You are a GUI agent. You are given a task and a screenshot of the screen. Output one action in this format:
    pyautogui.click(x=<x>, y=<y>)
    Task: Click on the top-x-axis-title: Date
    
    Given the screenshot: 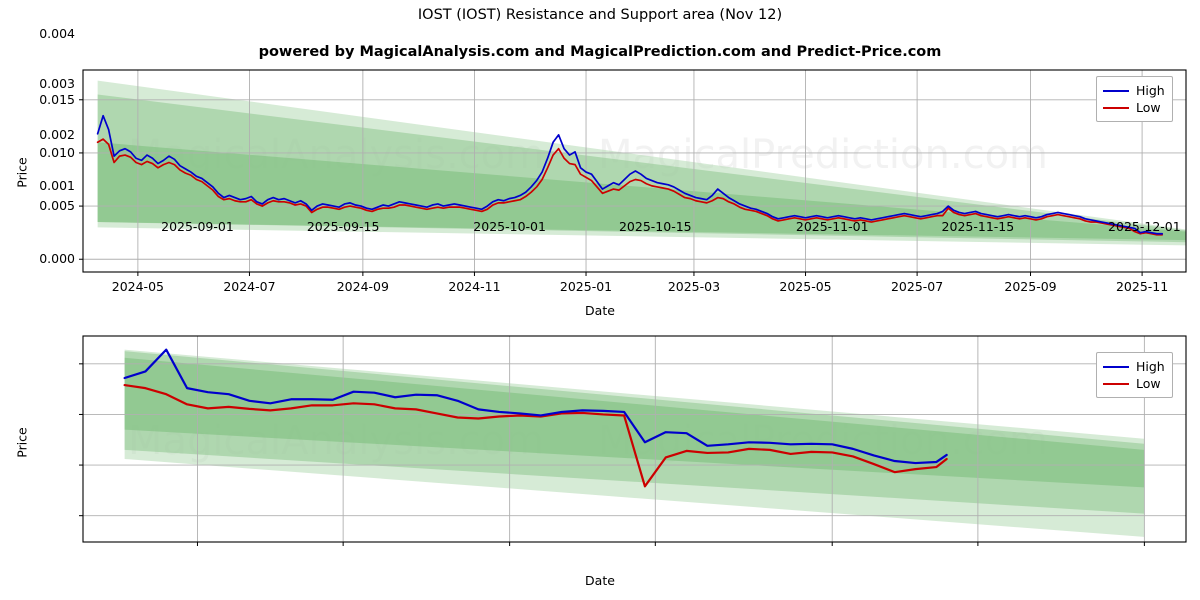 What is the action you would take?
    pyautogui.click(x=600, y=310)
    